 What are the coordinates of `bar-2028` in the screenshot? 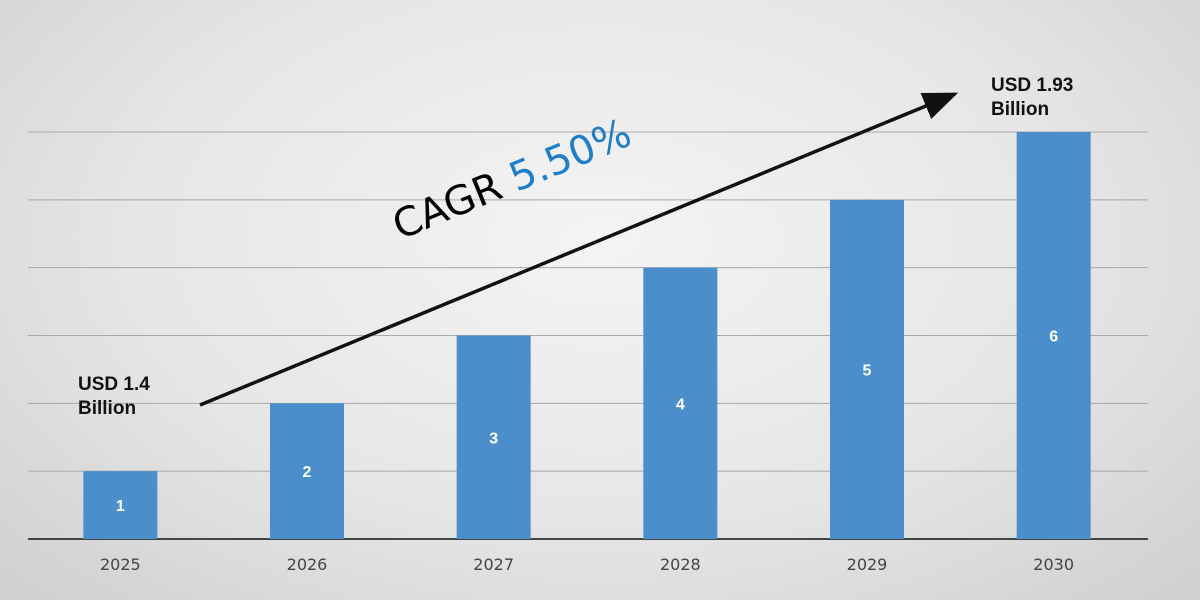 It's located at (680, 403).